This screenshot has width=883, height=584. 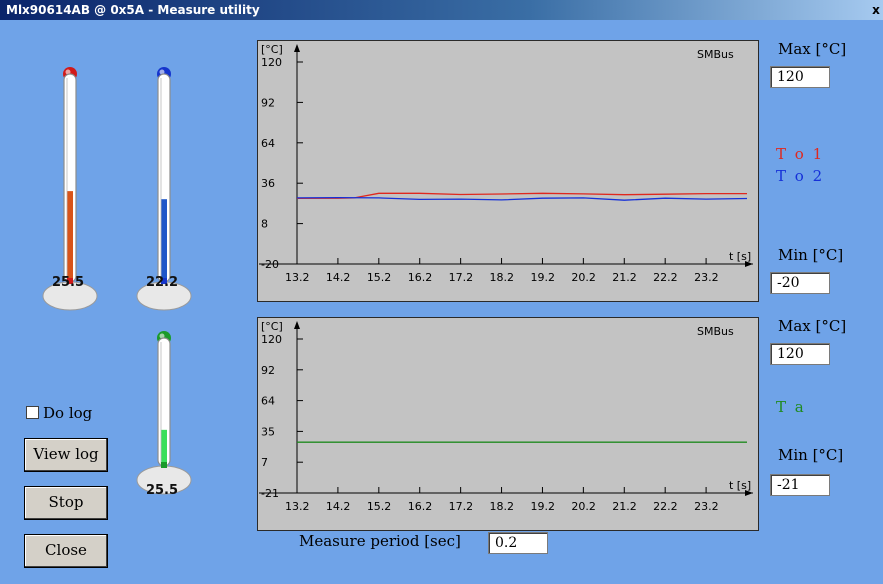 I want to click on top-chart-y-tick-label: 92, so click(x=268, y=102).